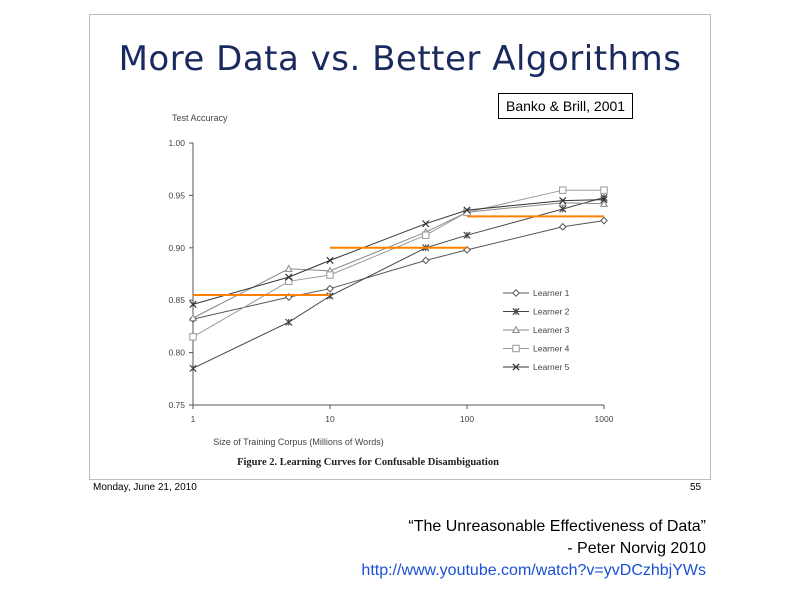  What do you see at coordinates (176, 405) in the screenshot?
I see `y-tick-label: 0.75` at bounding box center [176, 405].